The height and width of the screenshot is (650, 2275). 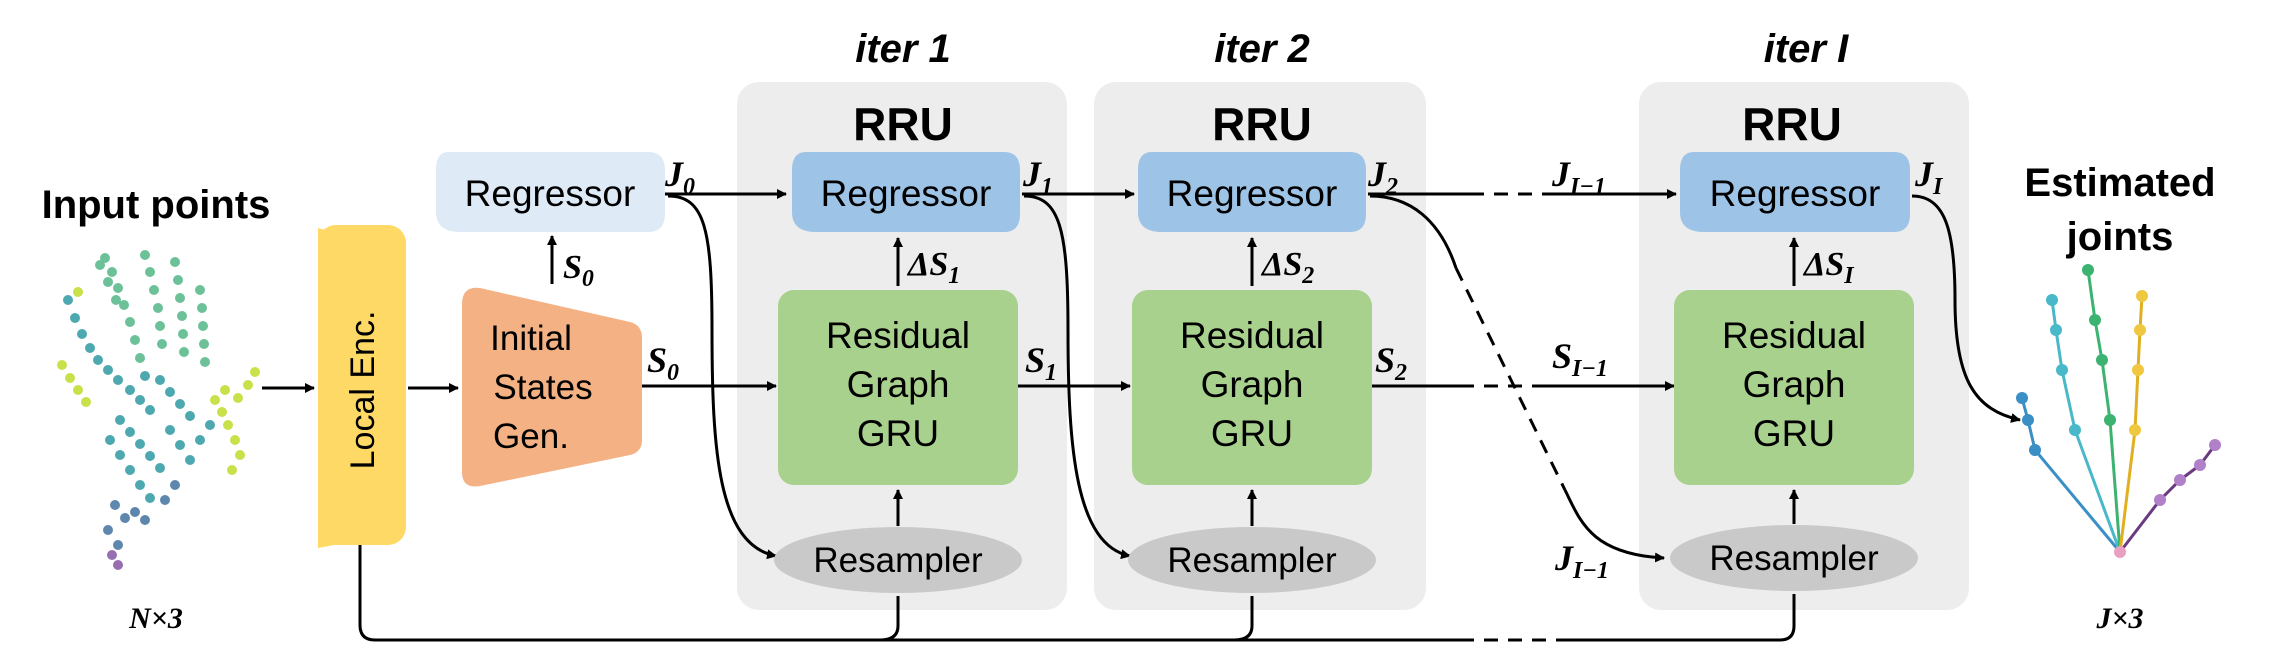 What do you see at coordinates (1243, 619) in the screenshot?
I see `feature-bus-to-res2` at bounding box center [1243, 619].